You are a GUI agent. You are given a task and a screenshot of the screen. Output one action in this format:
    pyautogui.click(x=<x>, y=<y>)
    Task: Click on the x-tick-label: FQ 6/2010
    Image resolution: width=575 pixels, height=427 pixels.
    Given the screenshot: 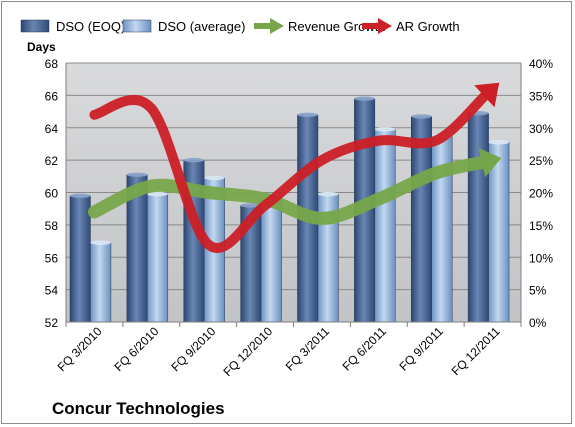 What is the action you would take?
    pyautogui.click(x=136, y=349)
    